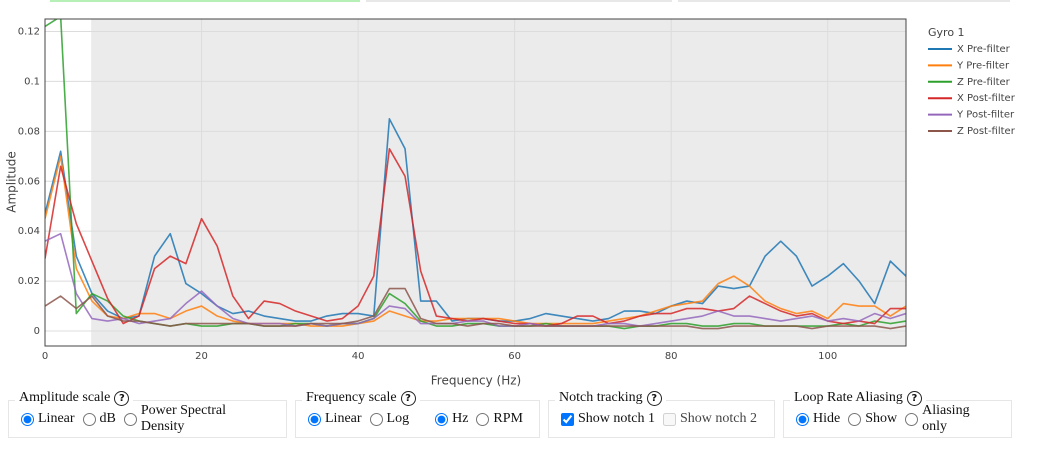 Image resolution: width=1059 pixels, height=454 pixels. Describe the element at coordinates (201, 356) in the screenshot. I see `x-tick-label: 20` at that location.